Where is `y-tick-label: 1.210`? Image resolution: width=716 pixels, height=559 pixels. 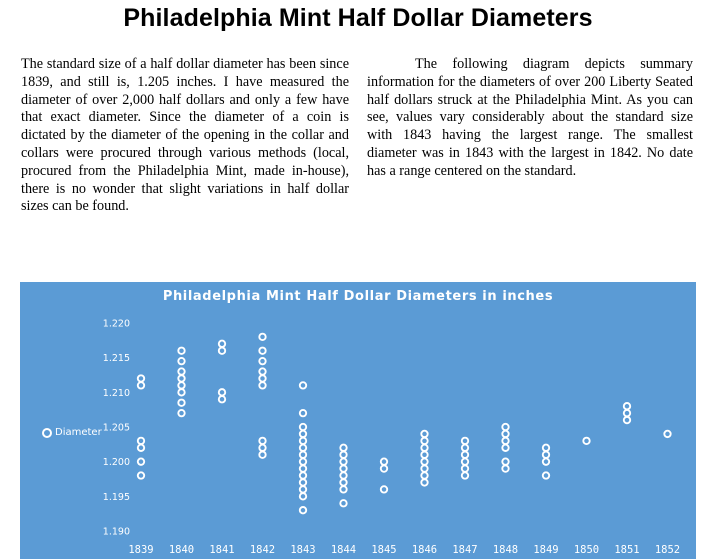 y-tick-label: 1.210 is located at coordinates (116, 393).